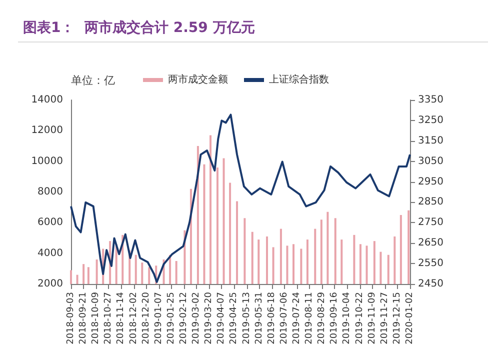 This screenshot has width=500, height=362. Describe the element at coordinates (431, 222) in the screenshot. I see `y2-tick-label: 2750` at that location.